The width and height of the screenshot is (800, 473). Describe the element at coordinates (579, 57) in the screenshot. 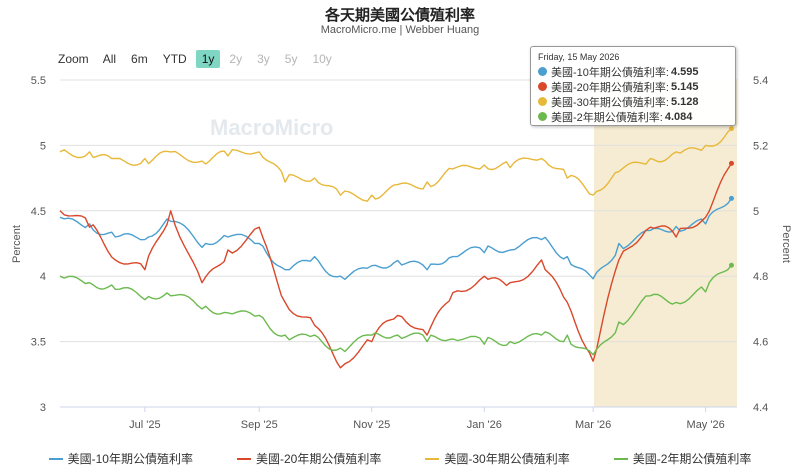

I see `tooltip-date: Friday, 15 May 2026` at that location.